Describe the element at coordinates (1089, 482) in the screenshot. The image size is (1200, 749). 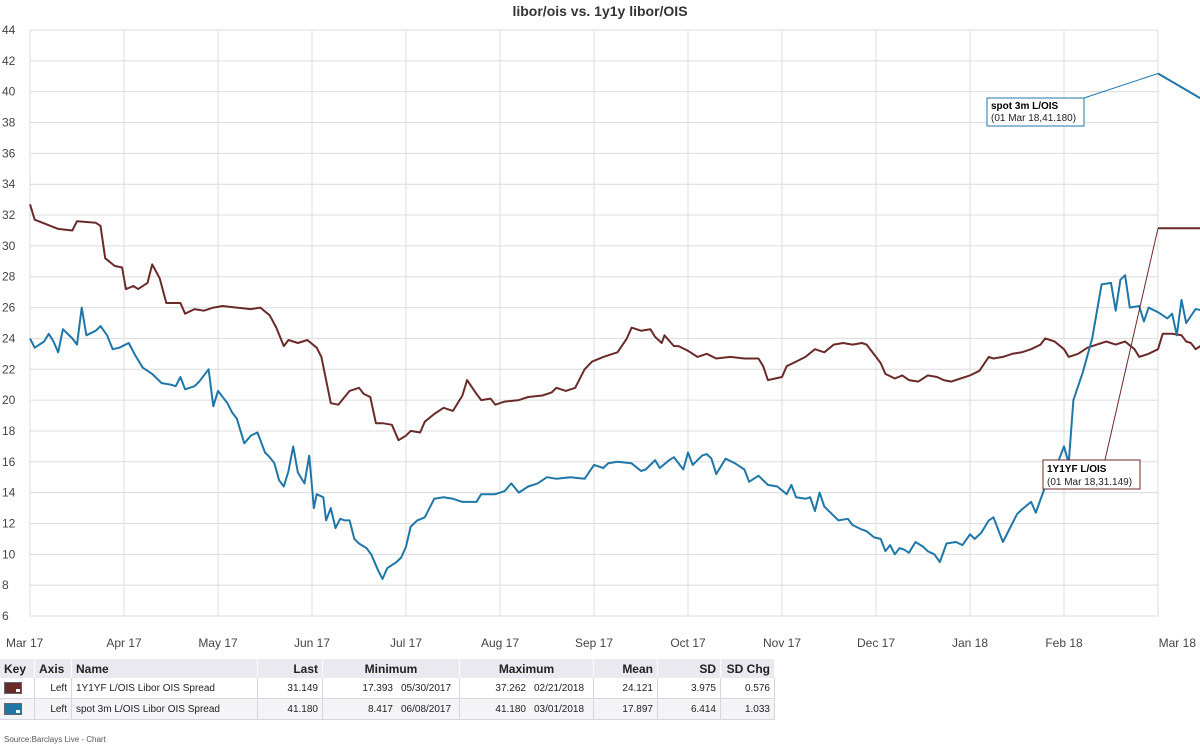
I see `fwd-callout-value: (01 Mar 18,31.149)` at that location.